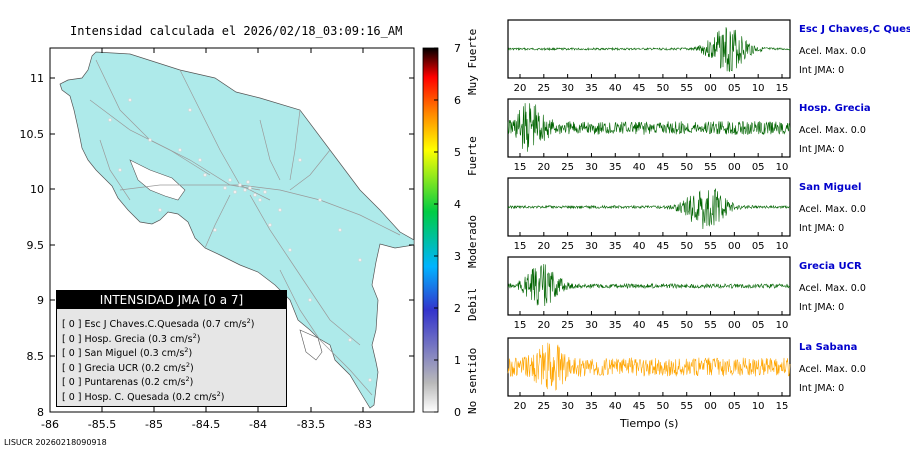 The height and width of the screenshot is (460, 910). Describe the element at coordinates (472, 380) in the screenshot. I see `intensity-category-label: No sentido` at that location.